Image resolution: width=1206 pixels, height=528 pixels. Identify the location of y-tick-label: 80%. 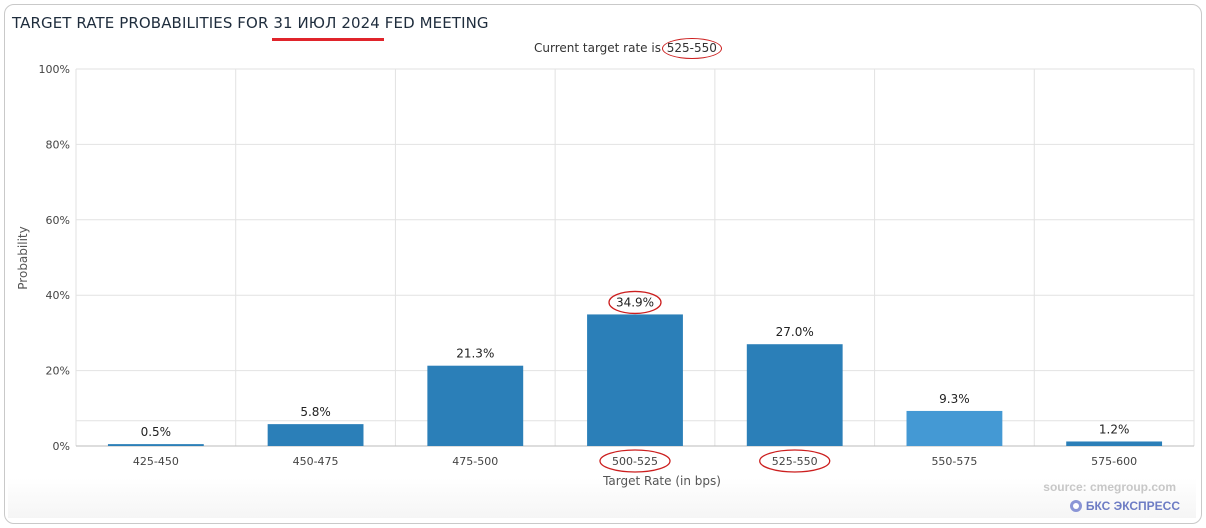
(58, 144).